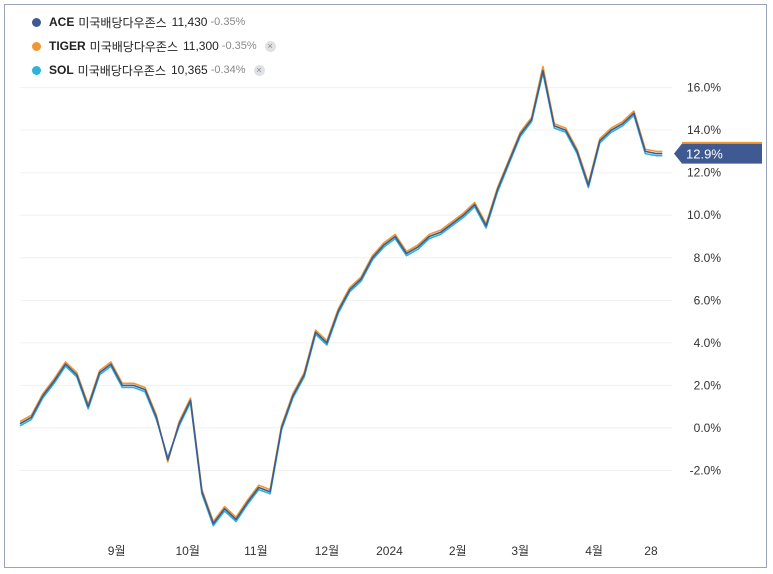 This screenshot has height=574, width=773. What do you see at coordinates (228, 70) in the screenshot?
I see `legend-change: -0.34%` at bounding box center [228, 70].